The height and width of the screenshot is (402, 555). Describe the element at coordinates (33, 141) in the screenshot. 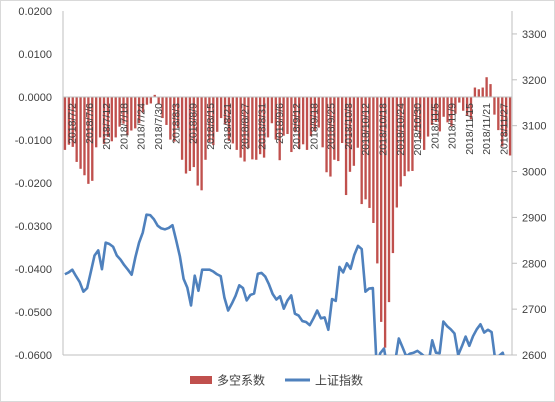

I see `left-axis-tick-label: -0.0100` at that location.